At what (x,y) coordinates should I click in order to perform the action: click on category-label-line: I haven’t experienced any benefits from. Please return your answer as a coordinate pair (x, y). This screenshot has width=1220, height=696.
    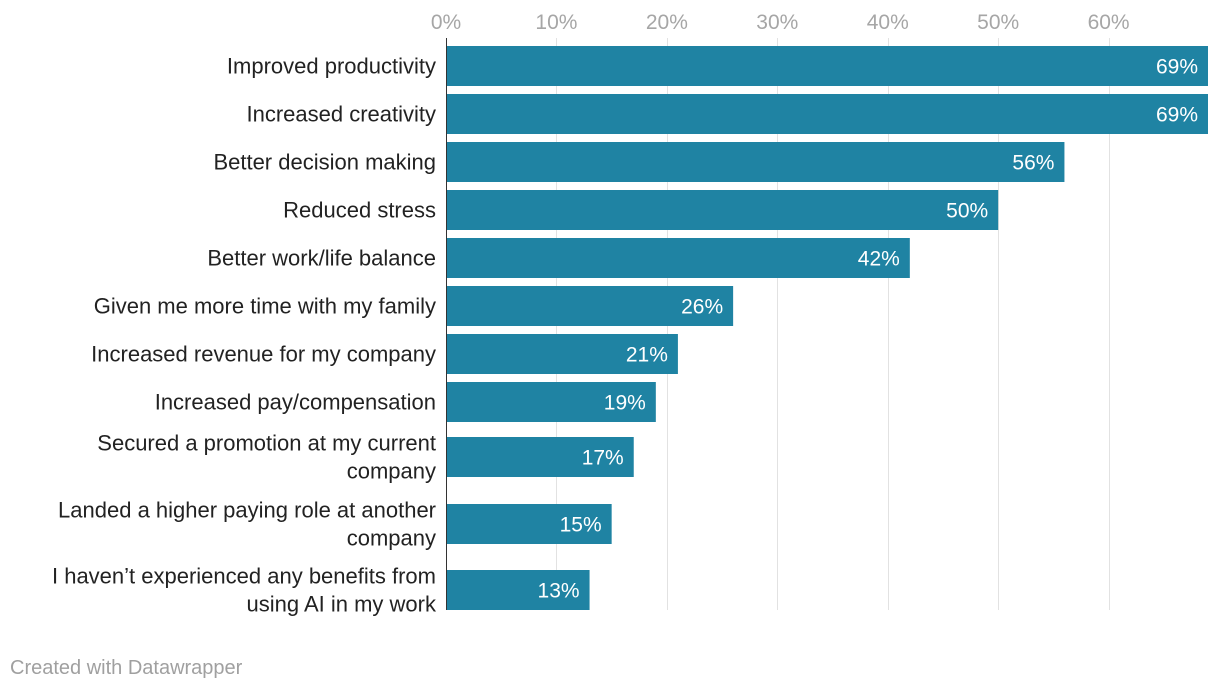
    Looking at the image, I should click on (244, 576).